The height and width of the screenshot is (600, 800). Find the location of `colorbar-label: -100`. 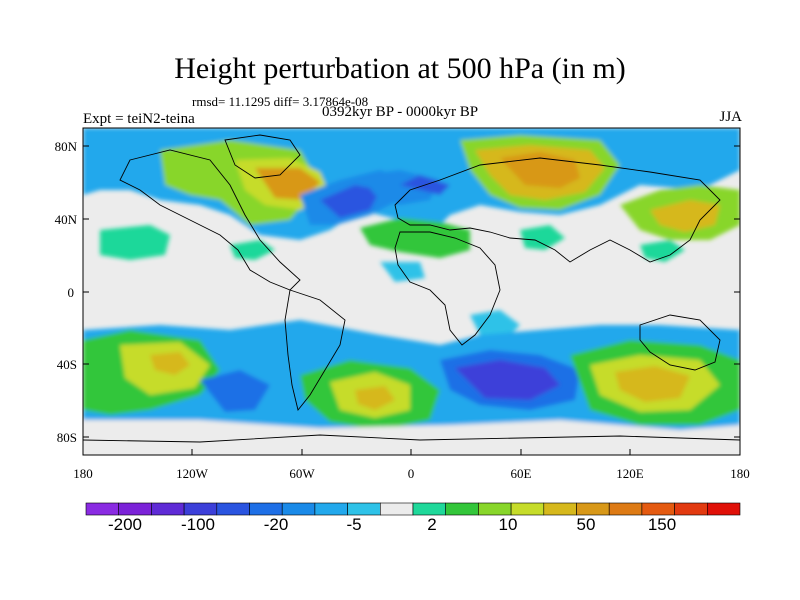

colorbar-label: -100 is located at coordinates (198, 524).